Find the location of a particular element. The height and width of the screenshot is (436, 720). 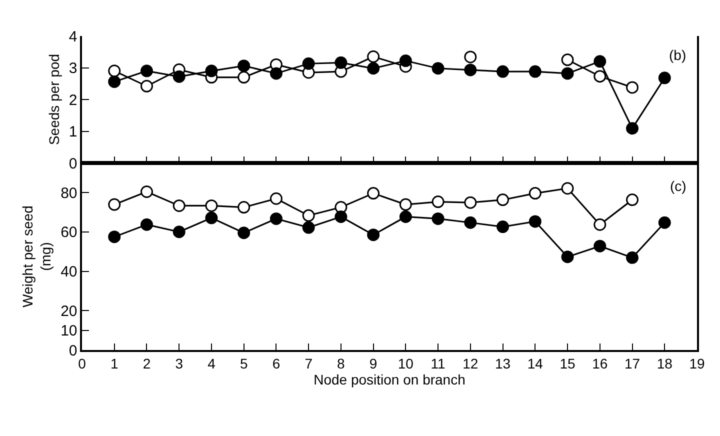

x-tick-label: 13 is located at coordinates (503, 364).